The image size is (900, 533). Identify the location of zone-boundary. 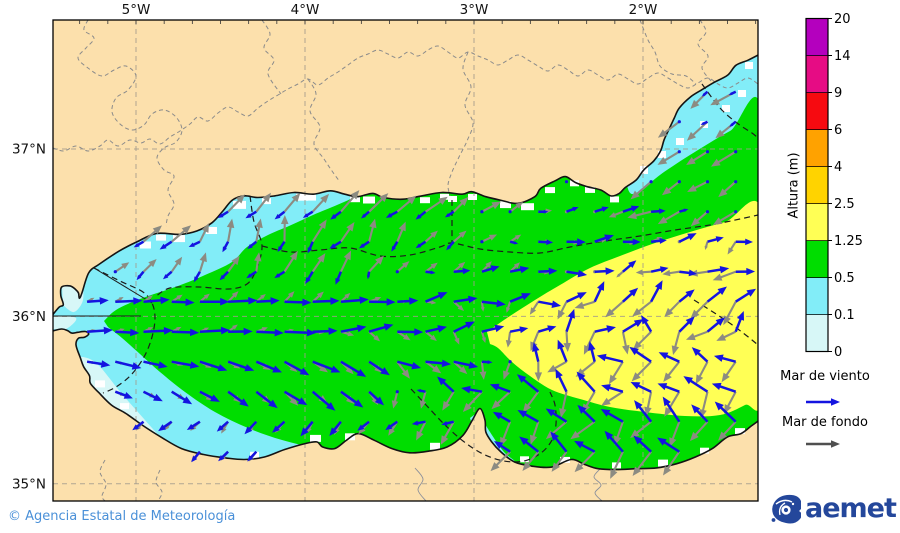
(483, 425).